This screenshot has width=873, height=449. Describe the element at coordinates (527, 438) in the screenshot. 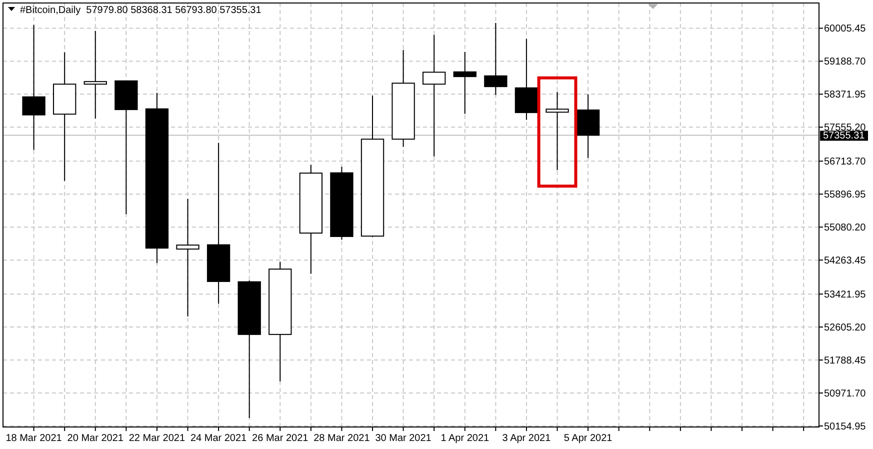

I see `x-tick-label: 3 Apr 2021` at that location.